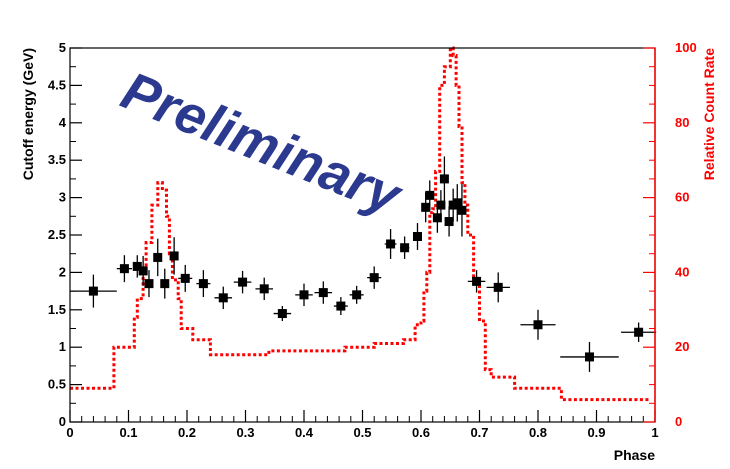 The image size is (730, 469). What do you see at coordinates (62, 47) in the screenshot?
I see `y-tick-label: 5` at bounding box center [62, 47].